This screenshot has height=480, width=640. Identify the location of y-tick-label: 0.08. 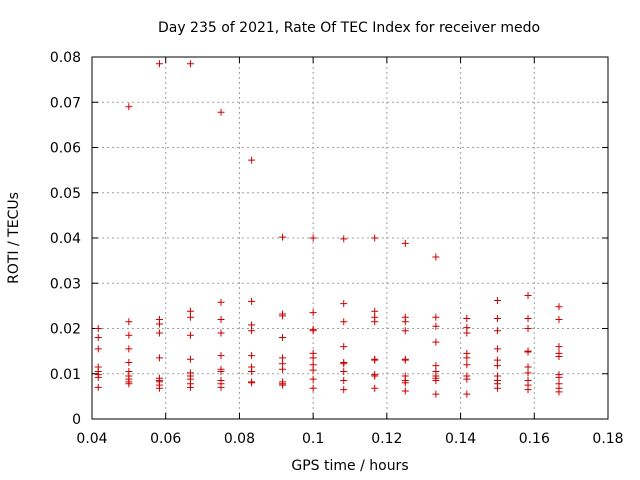
(65, 58).